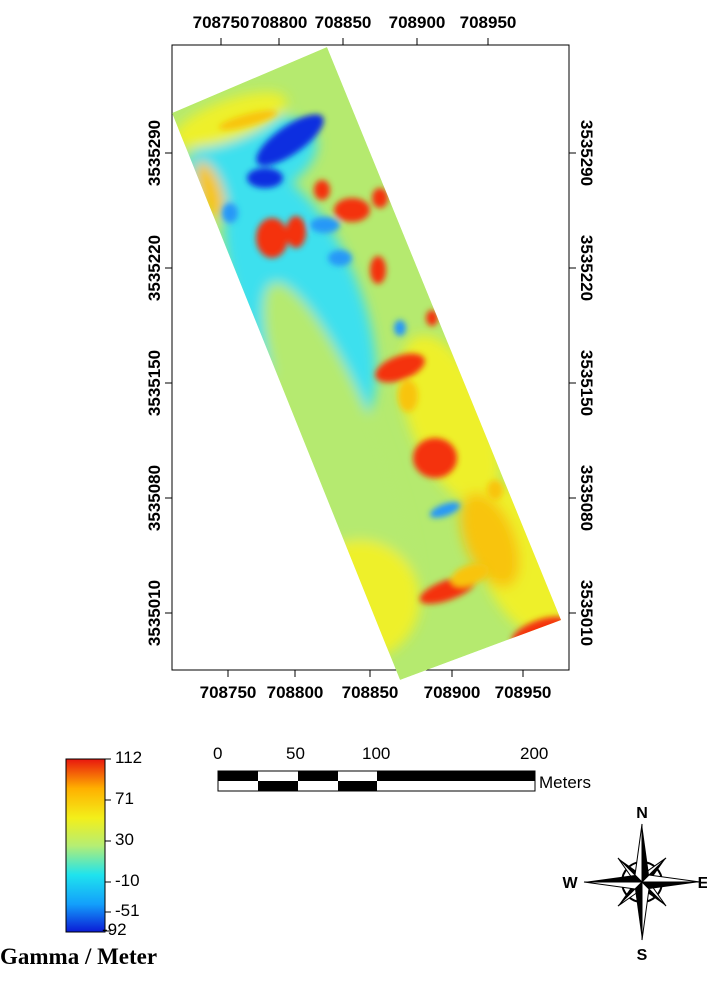 Image resolution: width=707 pixels, height=994 pixels. Describe the element at coordinates (218, 753) in the screenshot. I see `scale-label: 0` at that location.